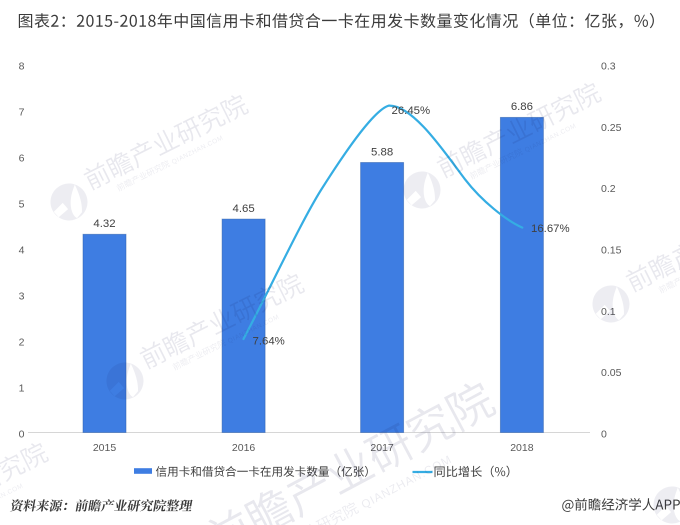 This screenshot has width=680, height=525. What do you see at coordinates (22, 205) in the screenshot?
I see `svg-text: 5` at bounding box center [22, 205].